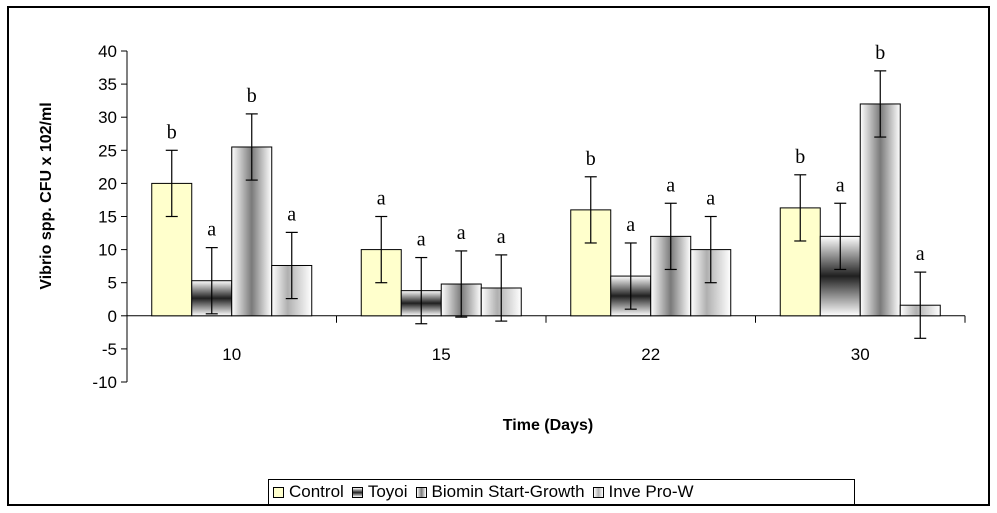 This screenshot has width=997, height=513. What do you see at coordinates (112, 283) in the screenshot?
I see `y-tick-label: 5` at bounding box center [112, 283].